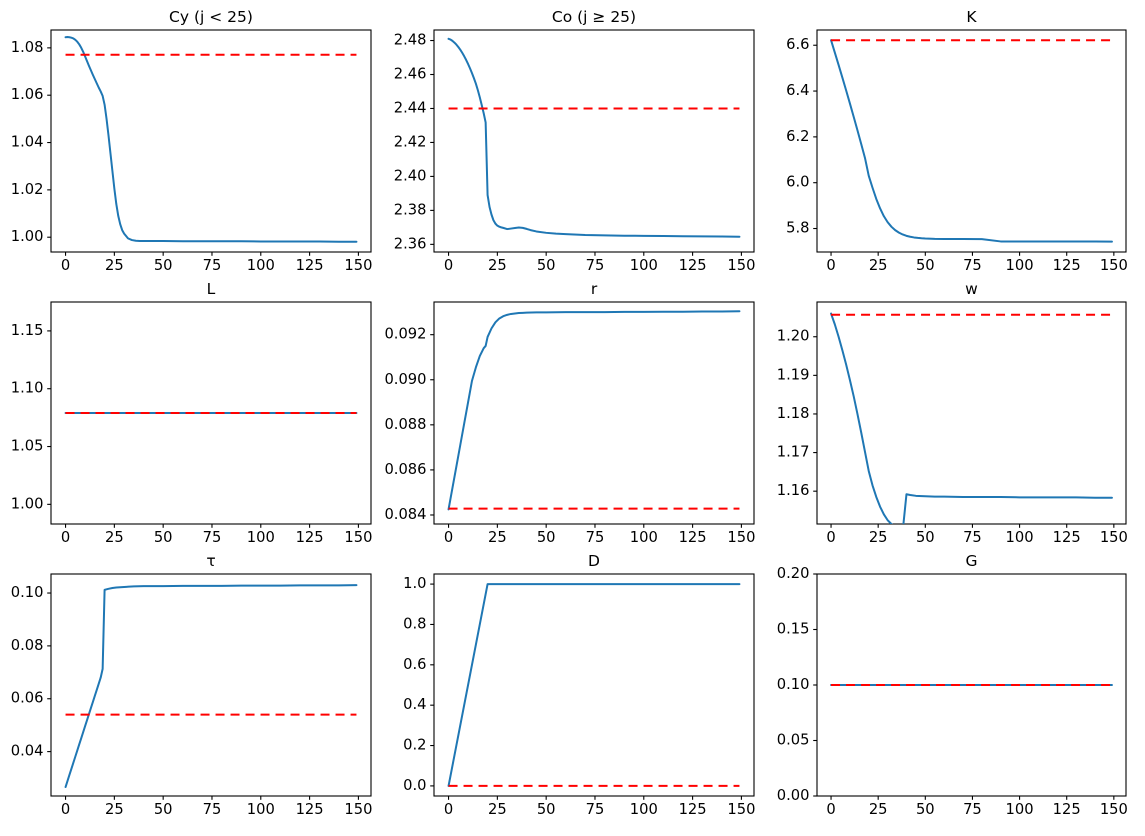 The height and width of the screenshot is (836, 1145). What do you see at coordinates (410, 175) in the screenshot?
I see `y-tick-label: 2.40` at bounding box center [410, 175].